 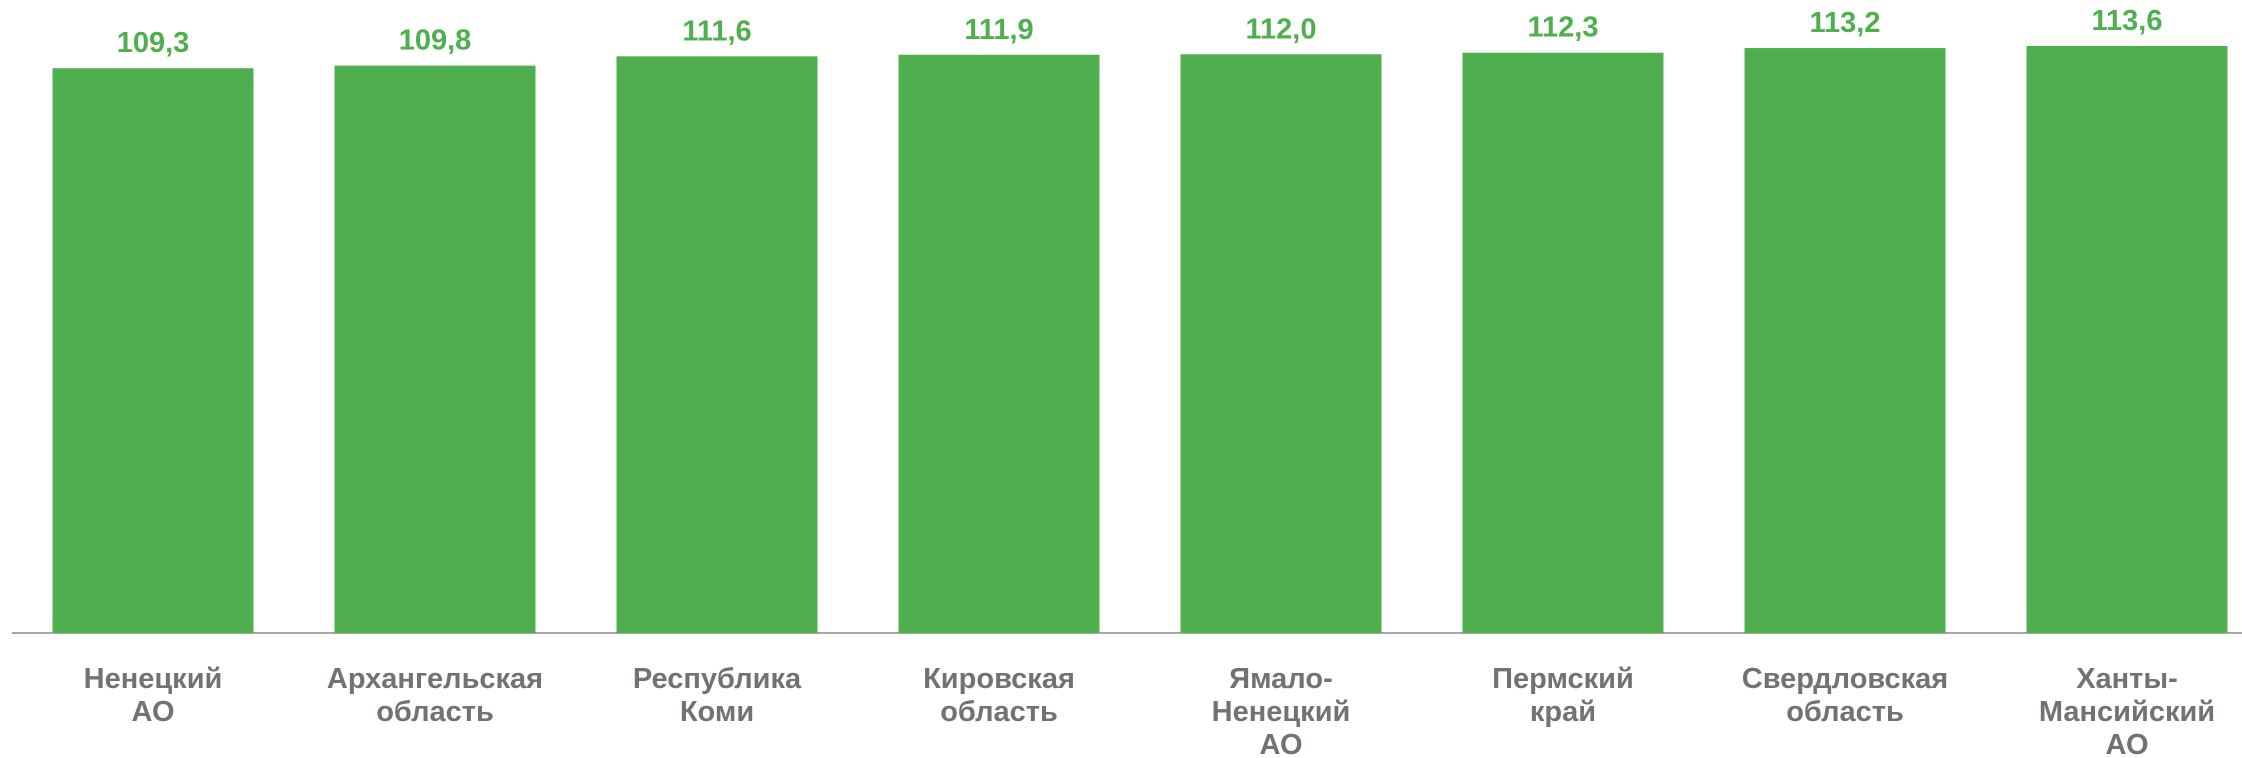 I want to click on value-label-0: 109,3, so click(x=153, y=43).